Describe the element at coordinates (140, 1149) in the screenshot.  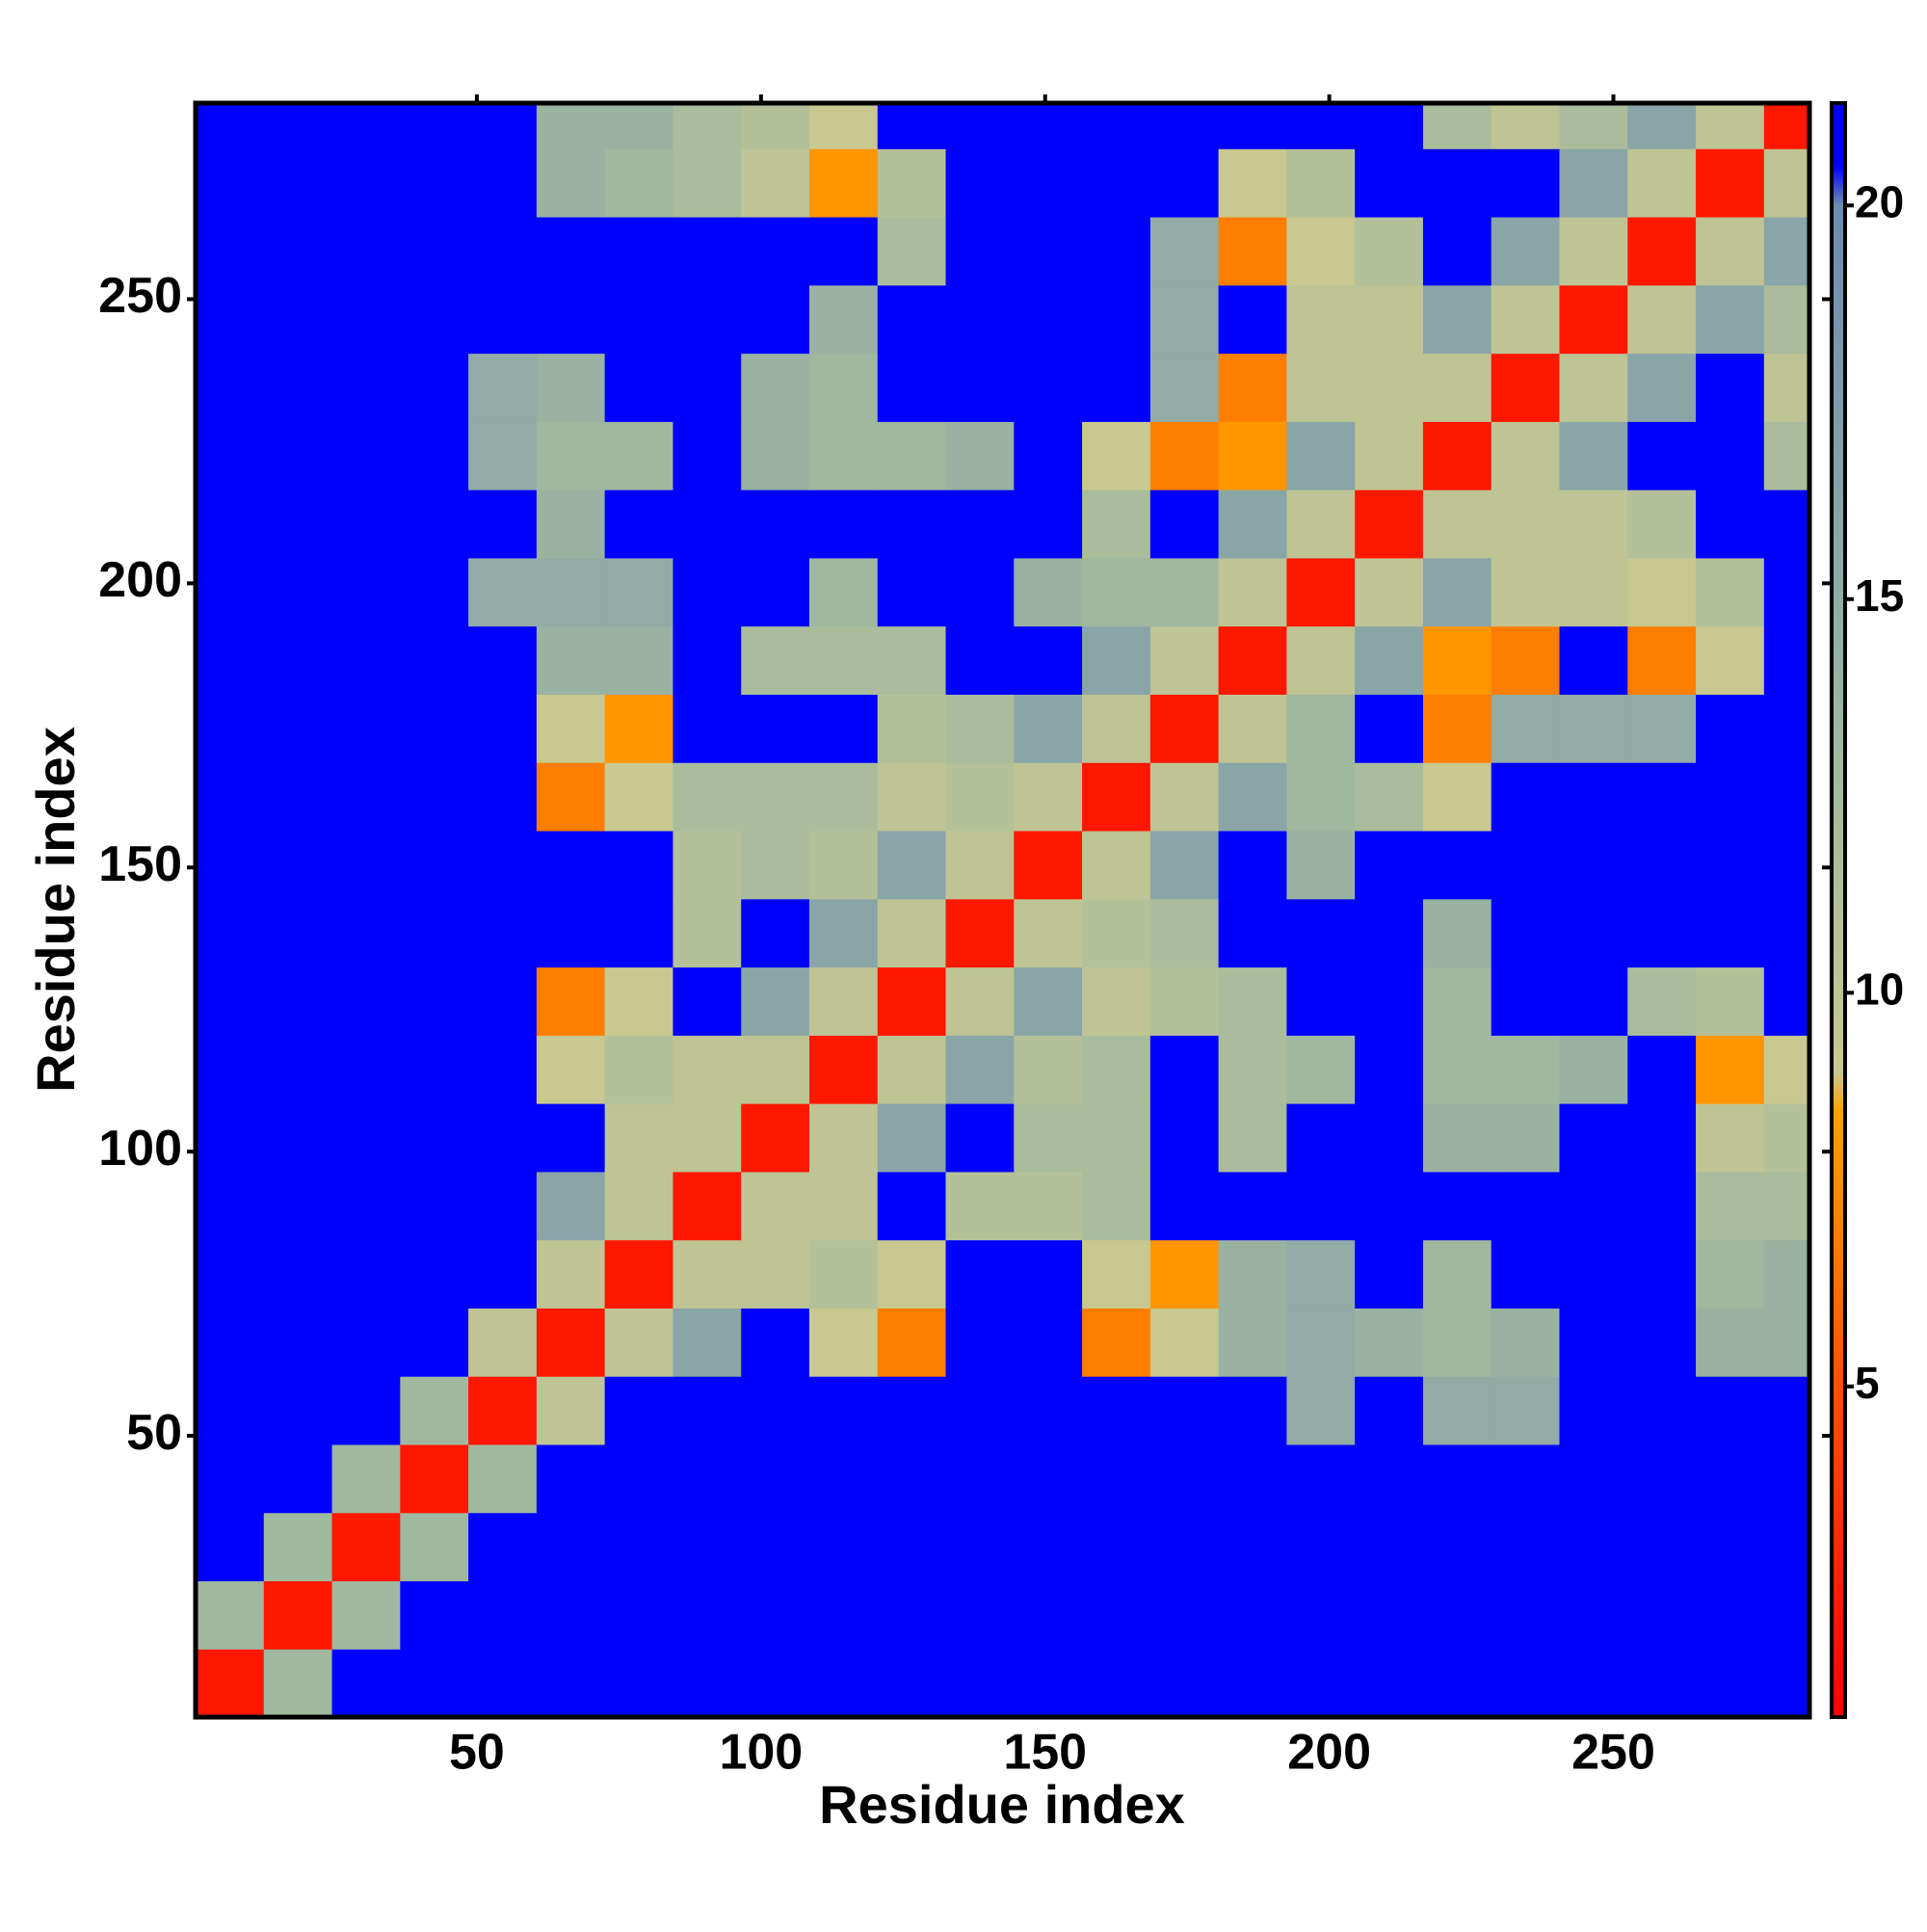
I see `y-tick-label: 100` at that location.